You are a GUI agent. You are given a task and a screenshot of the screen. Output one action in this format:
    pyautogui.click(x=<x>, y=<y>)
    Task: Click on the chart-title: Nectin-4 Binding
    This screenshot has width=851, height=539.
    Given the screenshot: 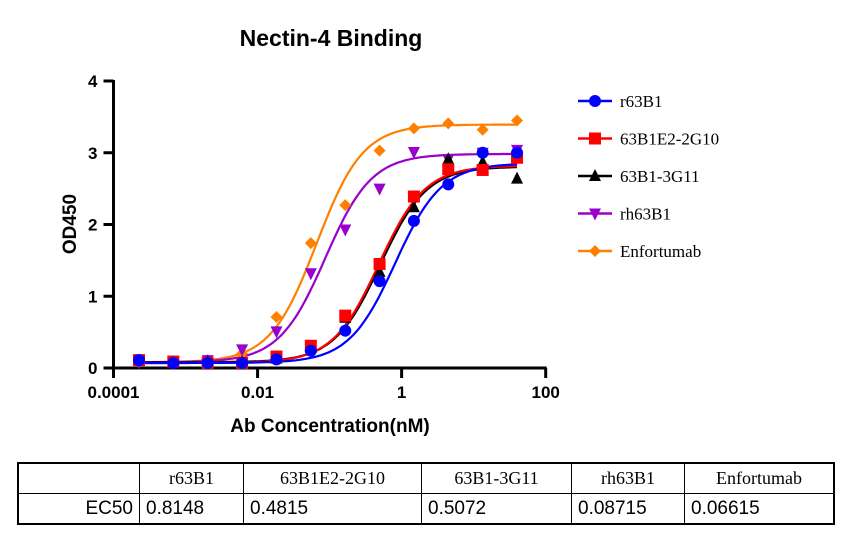 What is the action you would take?
    pyautogui.click(x=331, y=38)
    